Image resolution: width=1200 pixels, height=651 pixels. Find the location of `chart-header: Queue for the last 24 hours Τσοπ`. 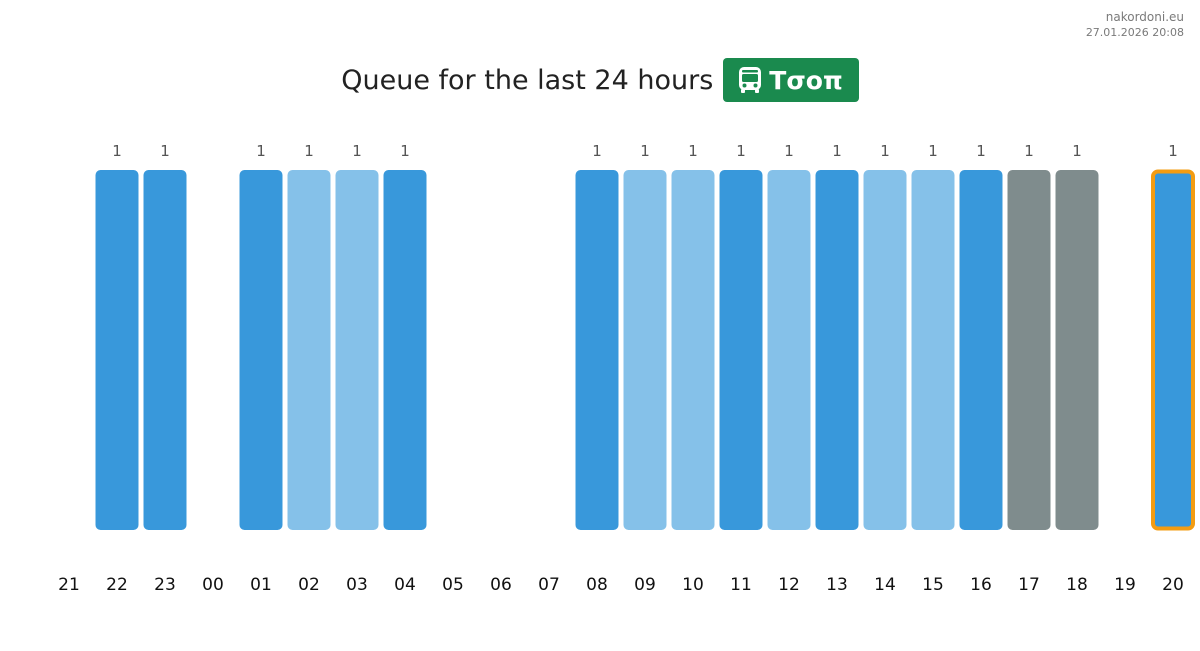

chart-header: Queue for the last 24 hours Τσοπ is located at coordinates (600, 80).